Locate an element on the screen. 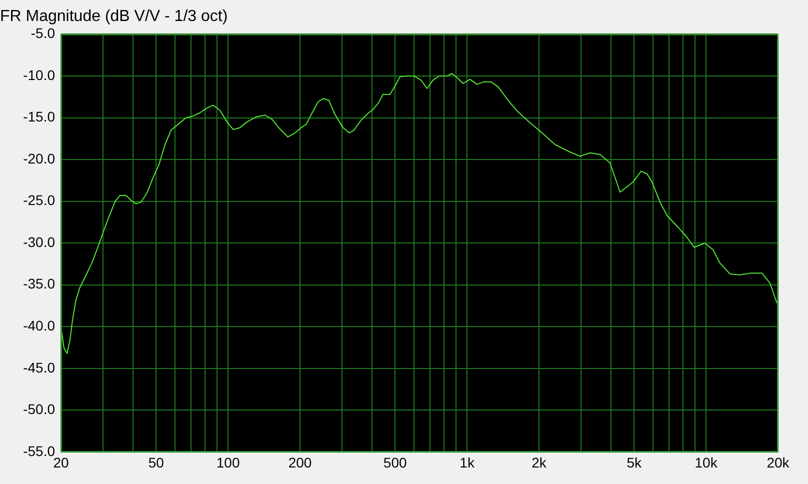  y-tick-label: -50.0 is located at coordinates (39, 409).